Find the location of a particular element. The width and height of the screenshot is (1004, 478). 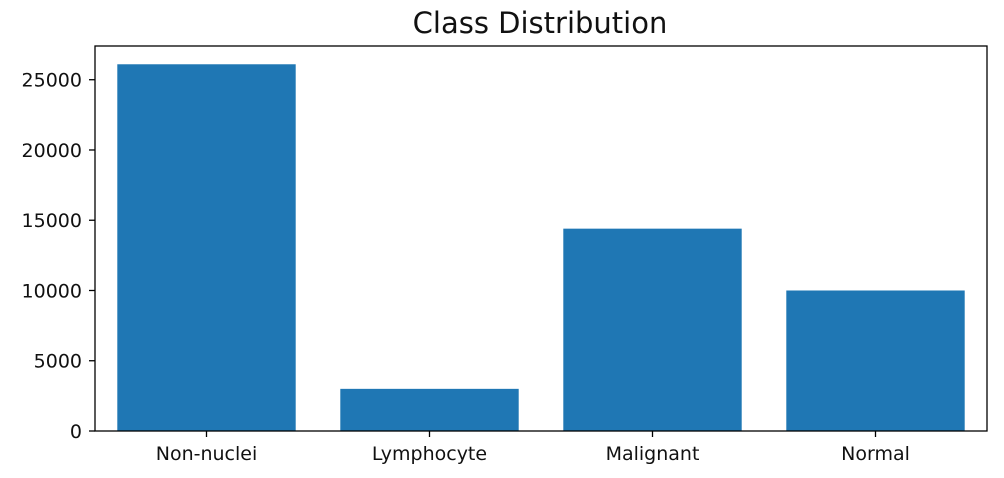

chart-title: Class Distribution is located at coordinates (540, 23).